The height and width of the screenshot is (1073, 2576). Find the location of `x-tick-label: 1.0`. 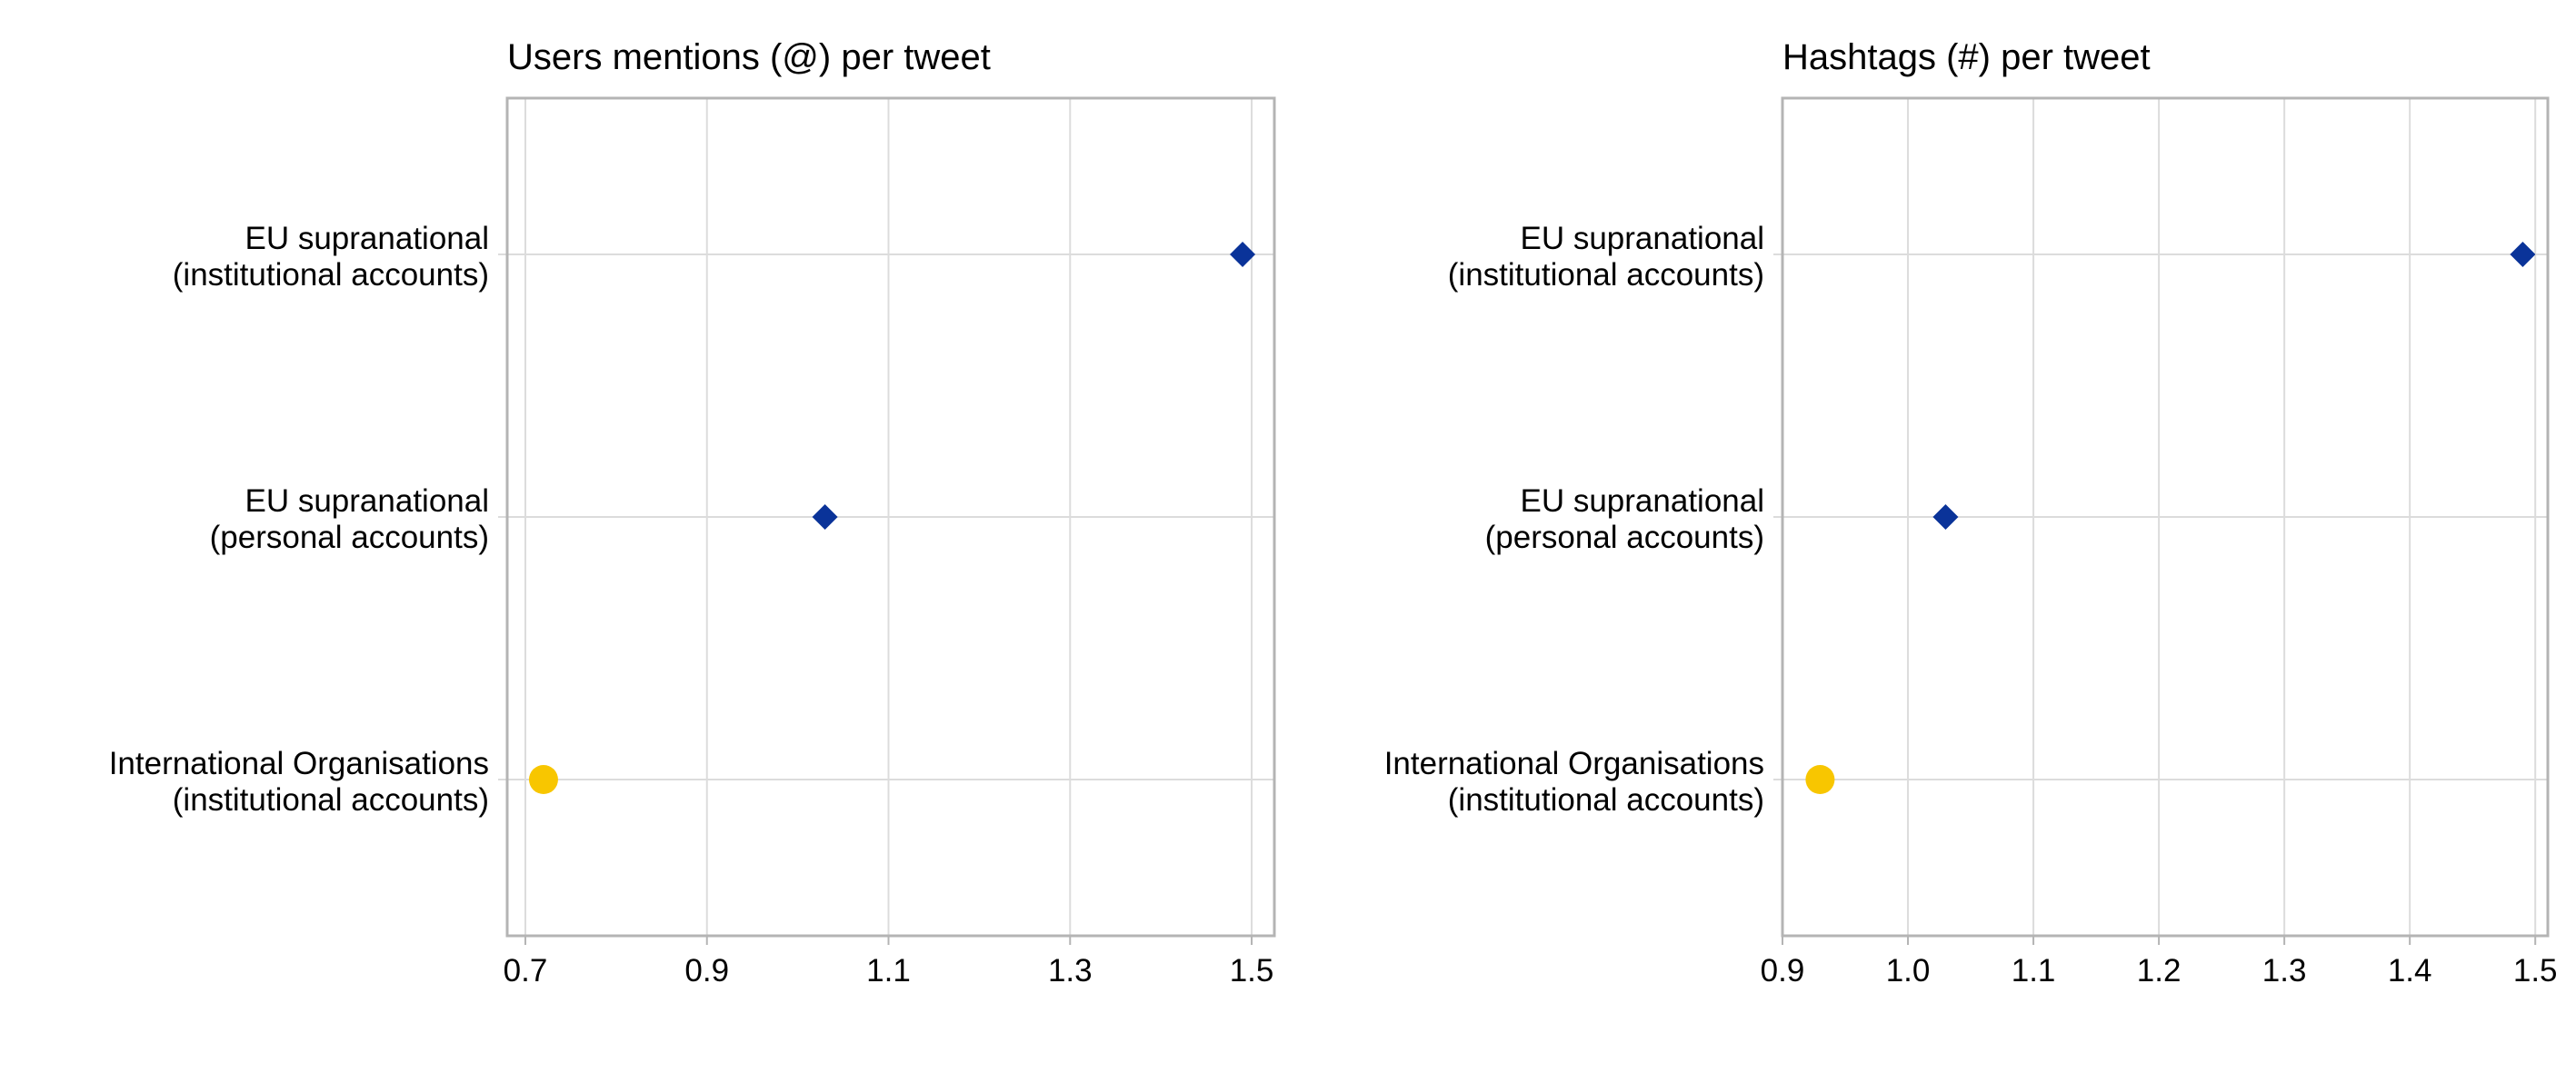

x-tick-label: 1.0 is located at coordinates (1908, 971).